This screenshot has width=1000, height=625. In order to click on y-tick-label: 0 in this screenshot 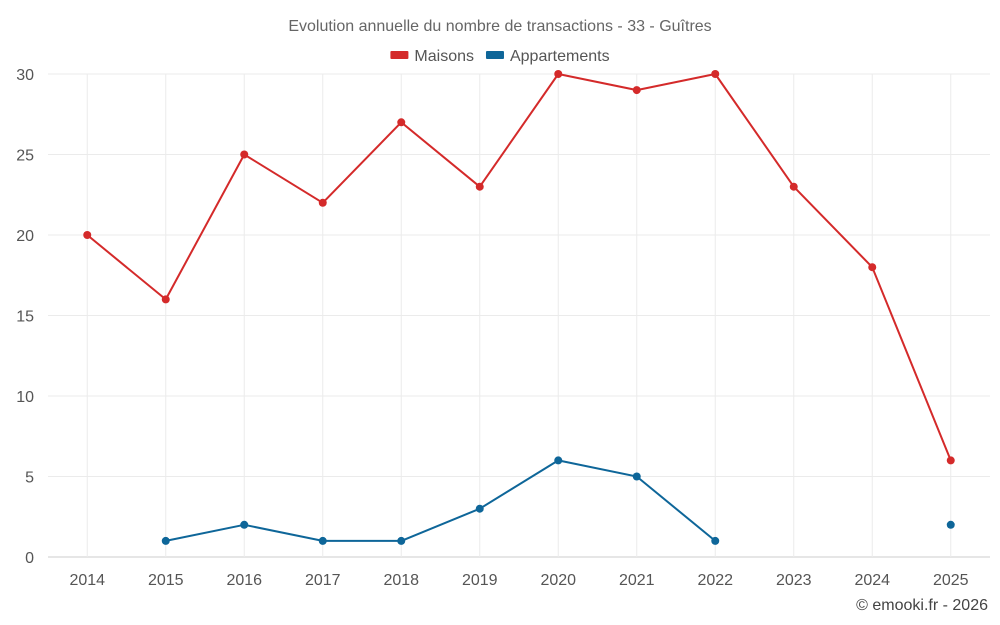, I will do `click(29, 558)`.